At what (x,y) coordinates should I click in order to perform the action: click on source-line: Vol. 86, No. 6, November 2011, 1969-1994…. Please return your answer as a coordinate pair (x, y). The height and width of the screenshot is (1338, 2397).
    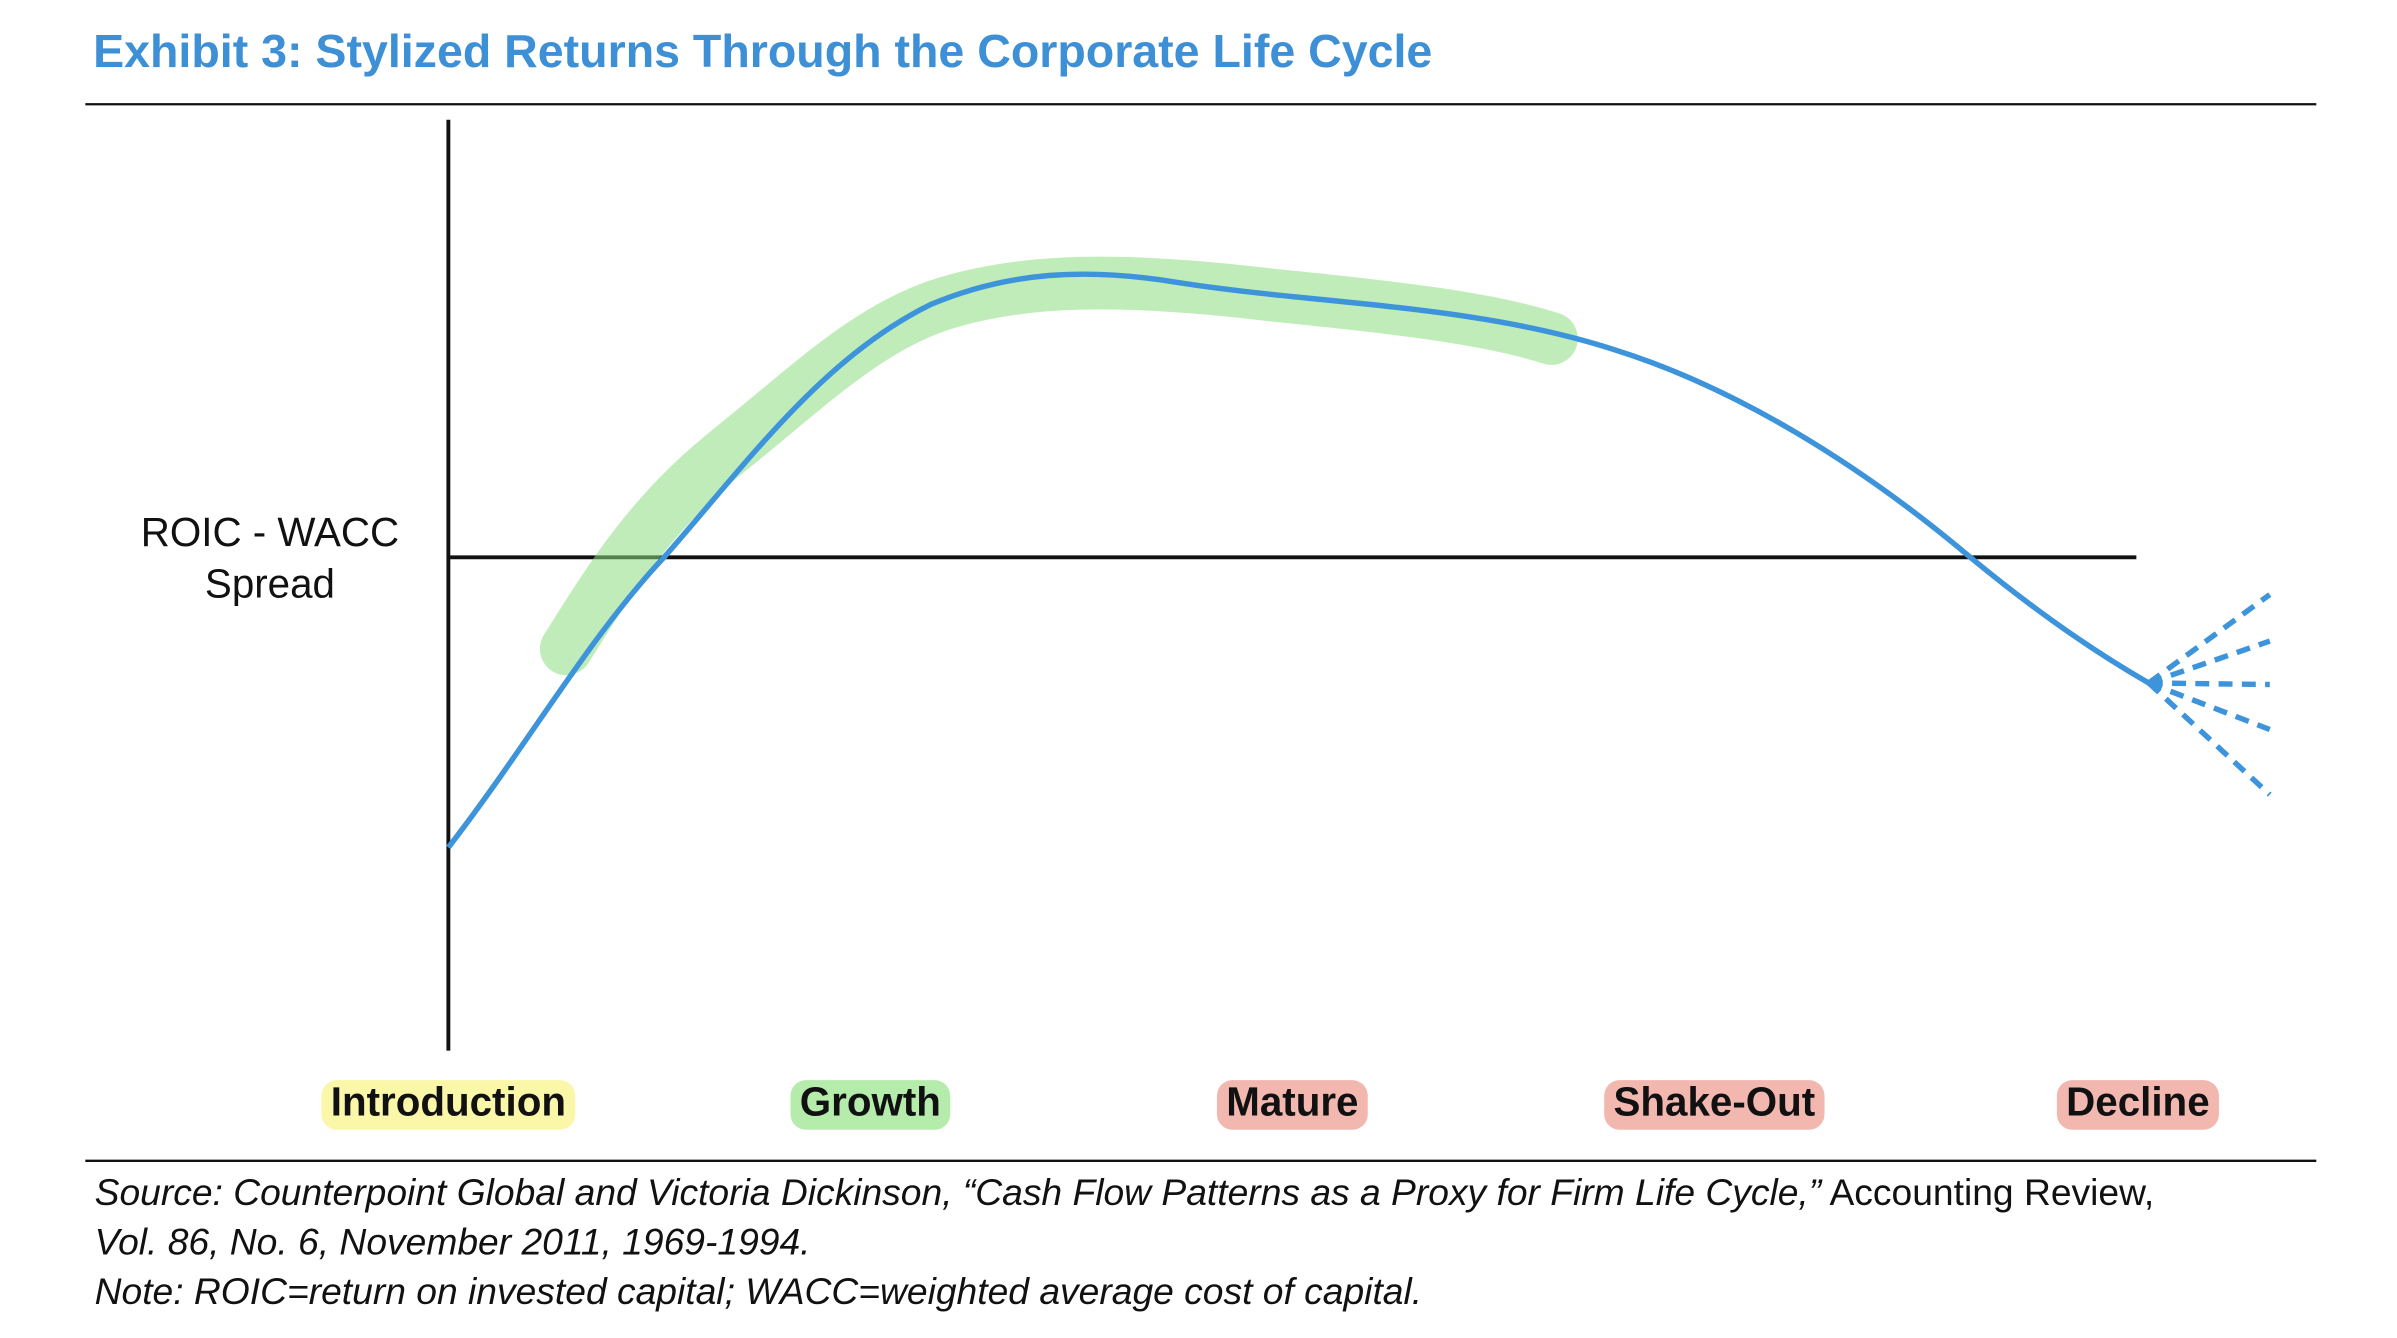
    Looking at the image, I should click on (453, 1241).